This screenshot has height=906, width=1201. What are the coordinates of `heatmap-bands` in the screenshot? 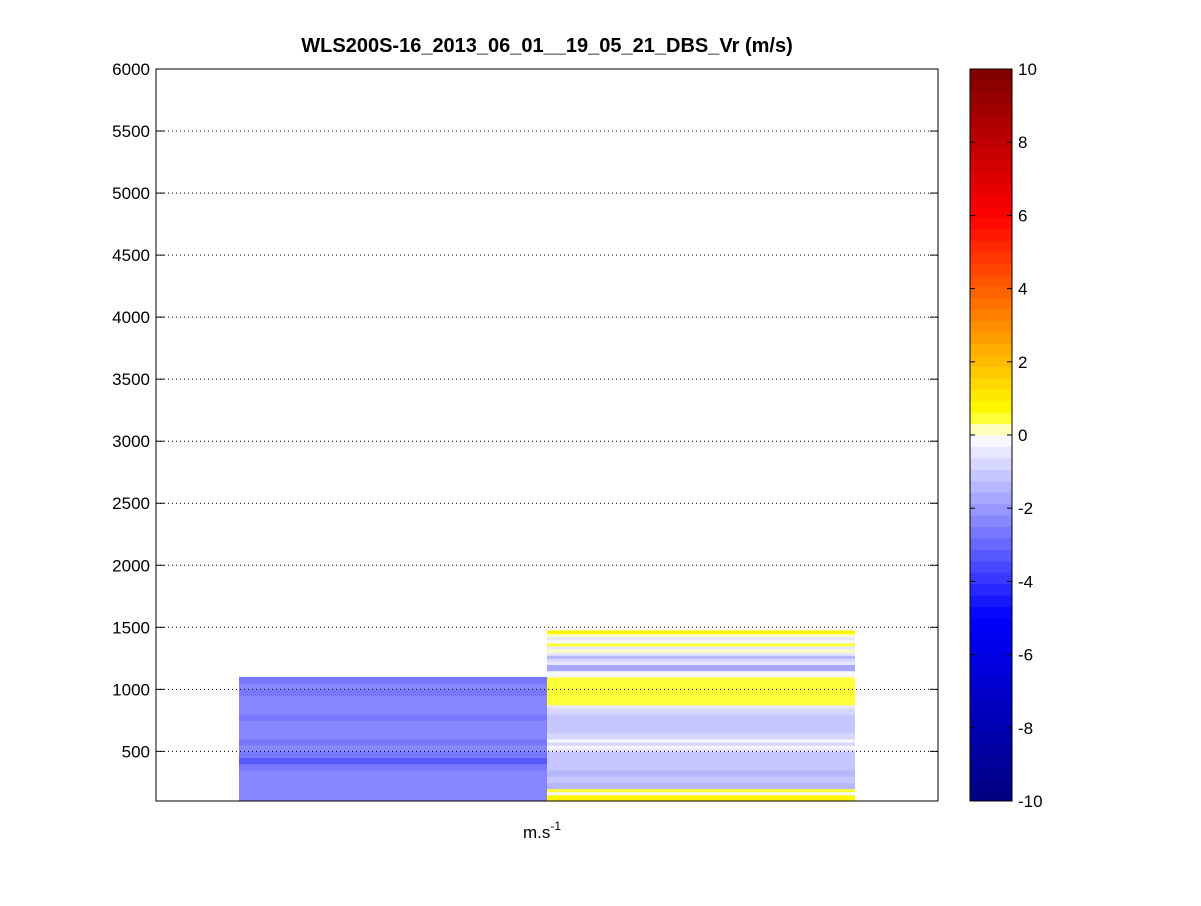 It's located at (547, 716).